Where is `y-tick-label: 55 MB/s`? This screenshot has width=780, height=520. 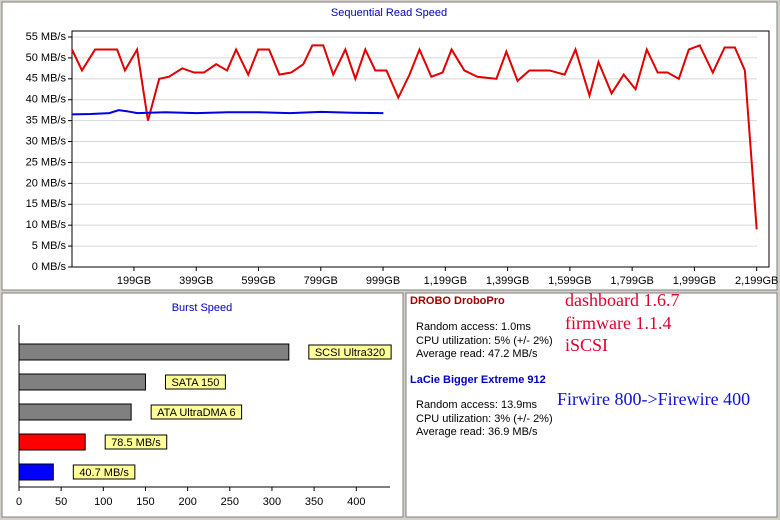
y-tick-label: 55 MB/s is located at coordinates (46, 37).